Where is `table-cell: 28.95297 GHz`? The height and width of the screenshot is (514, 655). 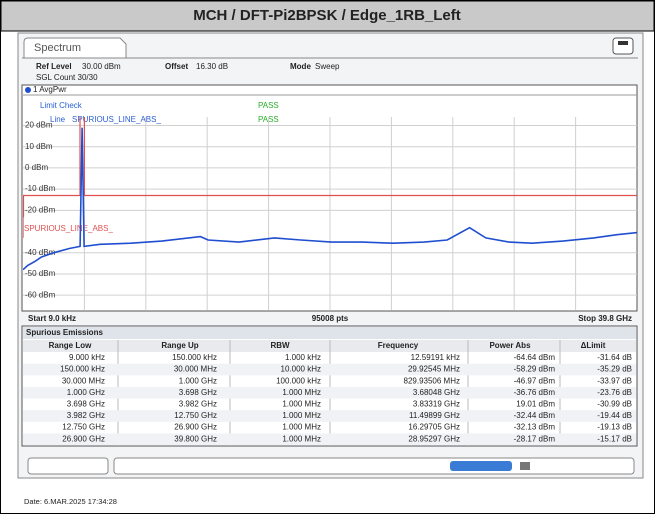
table-cell: 28.95297 GHz is located at coordinates (434, 438).